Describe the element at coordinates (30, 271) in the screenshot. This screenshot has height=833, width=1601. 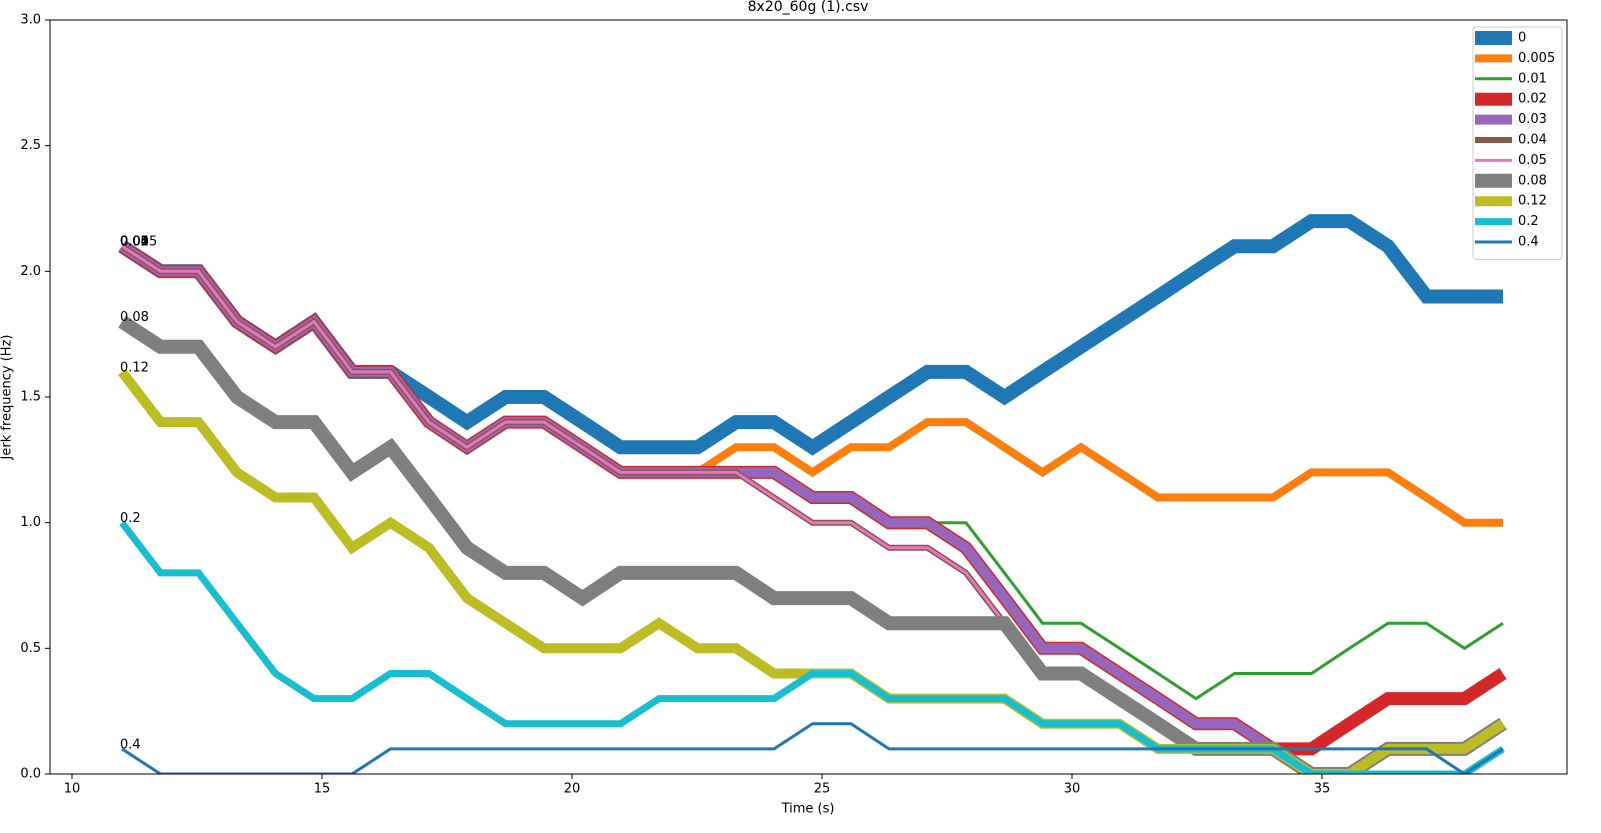
I see `y-tick-label: 2.0` at that location.